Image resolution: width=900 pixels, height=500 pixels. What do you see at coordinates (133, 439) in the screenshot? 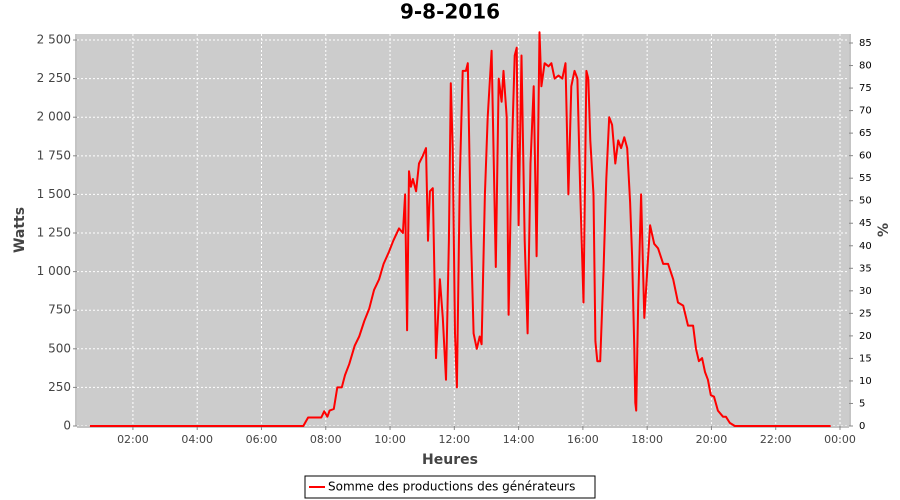
I see `x-tick-label: 02:00` at bounding box center [133, 439].